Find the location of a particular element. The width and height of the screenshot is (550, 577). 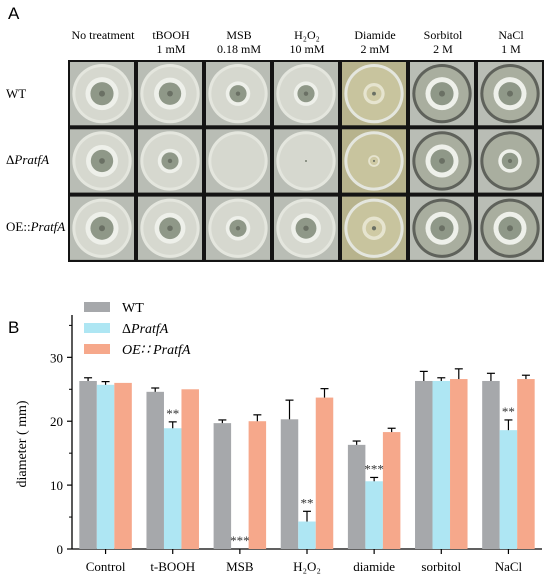

col-header-msb: MSB 0.18 mM is located at coordinates (239, 42).